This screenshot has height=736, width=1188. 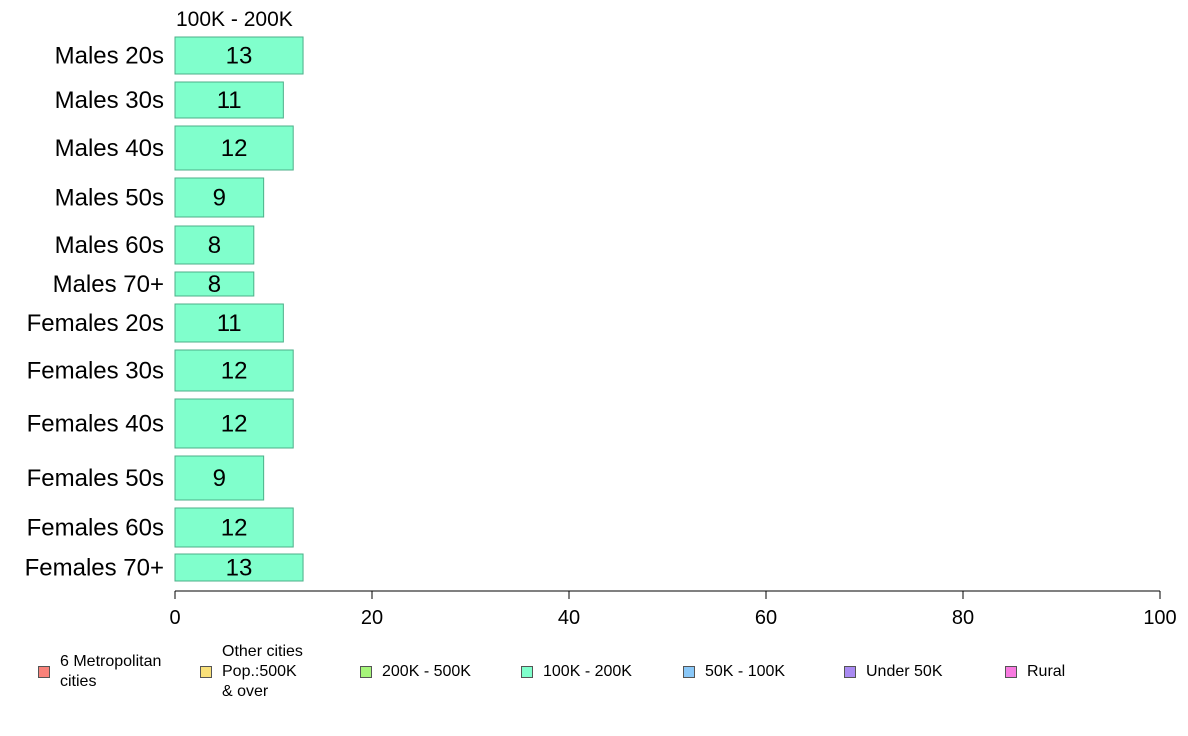 I want to click on legend-label: Under 50K, so click(x=904, y=671).